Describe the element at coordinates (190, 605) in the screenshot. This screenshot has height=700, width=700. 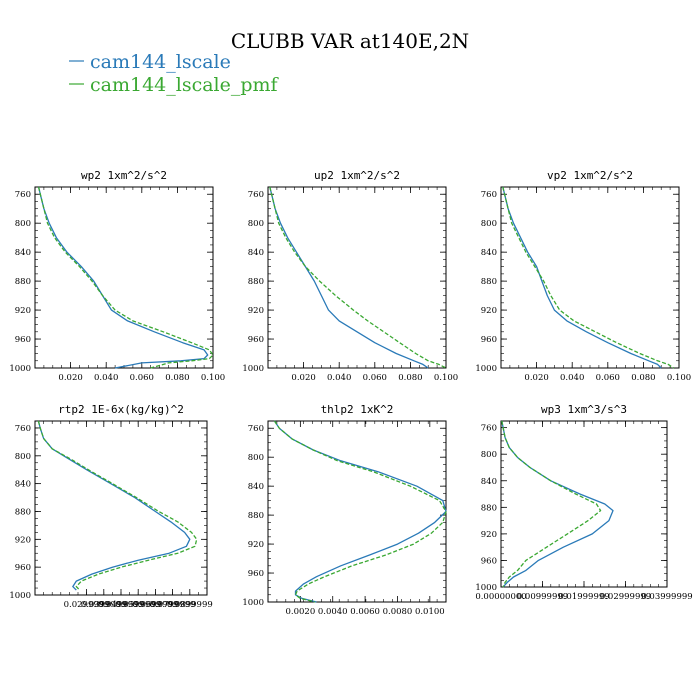
I see `x-tick-label: 0.0899999` at that location.